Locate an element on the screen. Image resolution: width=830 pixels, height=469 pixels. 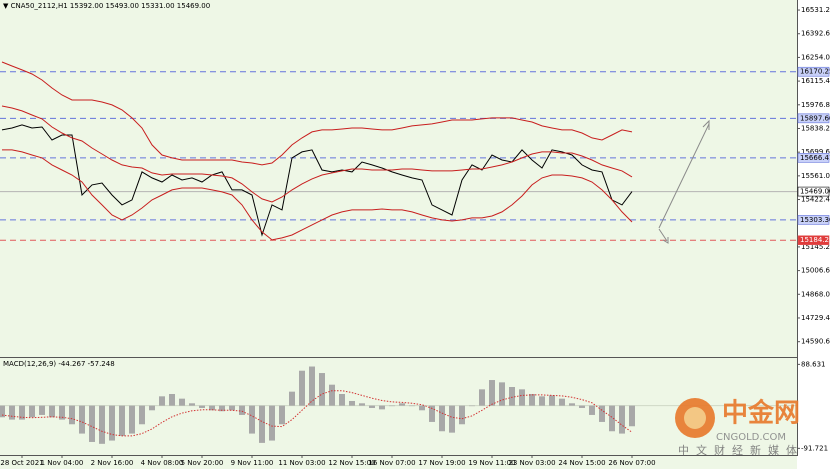
signal-line is located at coordinates (317, 413).